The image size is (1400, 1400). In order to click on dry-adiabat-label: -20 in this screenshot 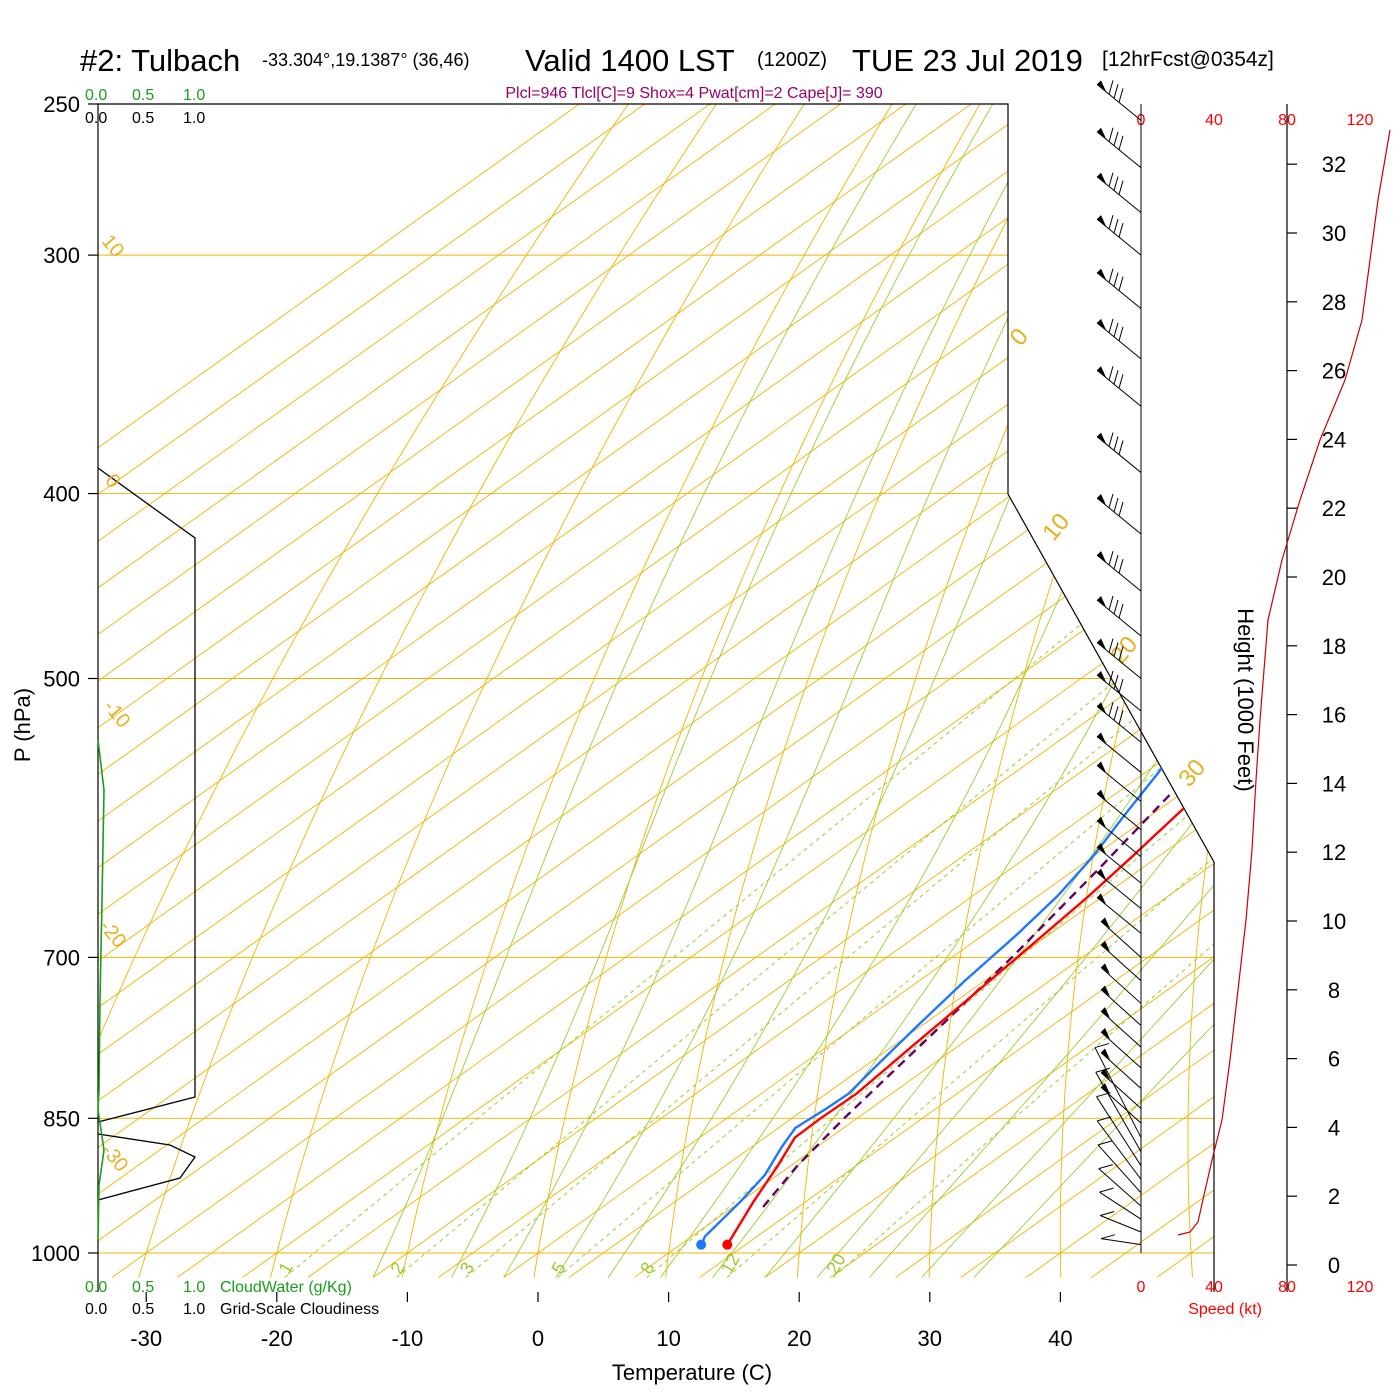, I will do `click(112, 934)`.